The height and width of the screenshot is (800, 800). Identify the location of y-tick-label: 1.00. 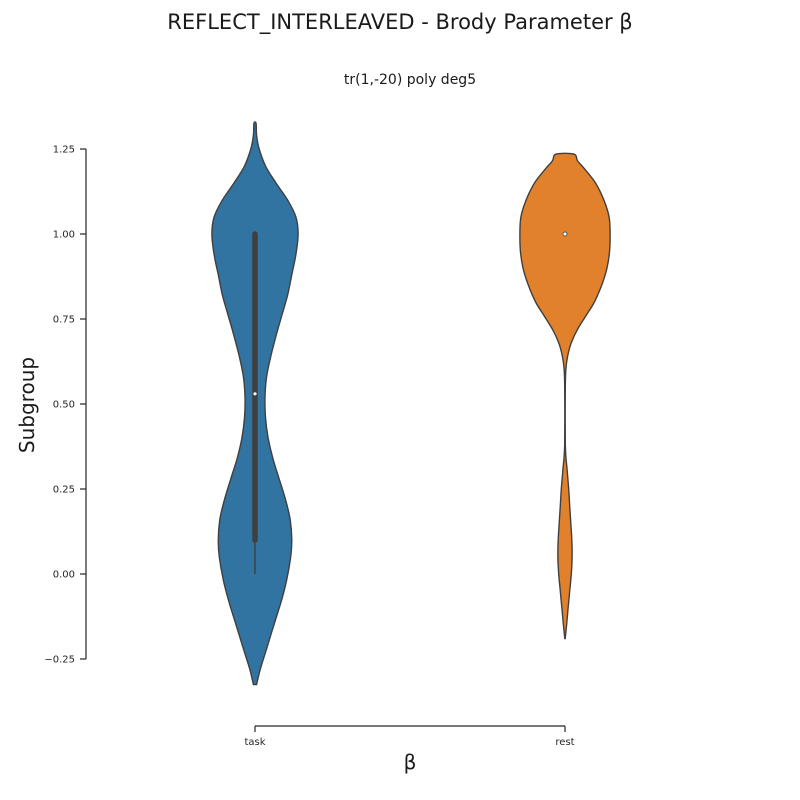
(64, 235).